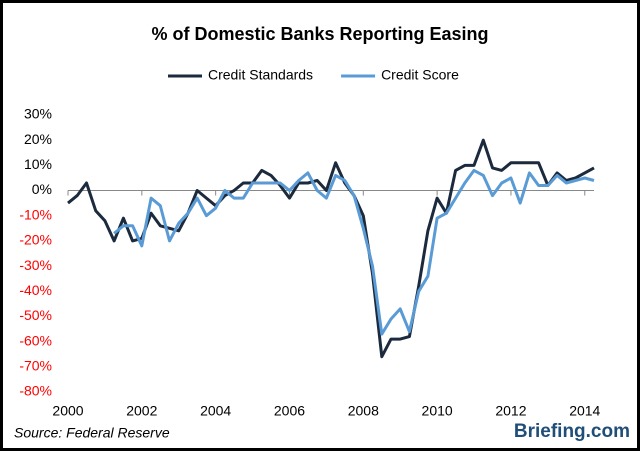 This screenshot has height=451, width=640. Describe the element at coordinates (35, 391) in the screenshot. I see `y-tick-label: -80%` at that location.